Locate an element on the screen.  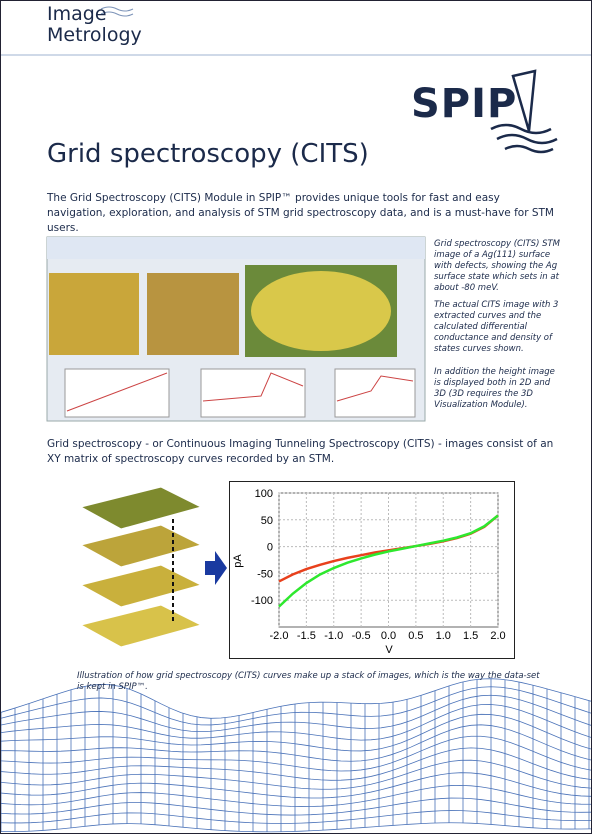
x-tick-label: 2.0 is located at coordinates (497, 636).